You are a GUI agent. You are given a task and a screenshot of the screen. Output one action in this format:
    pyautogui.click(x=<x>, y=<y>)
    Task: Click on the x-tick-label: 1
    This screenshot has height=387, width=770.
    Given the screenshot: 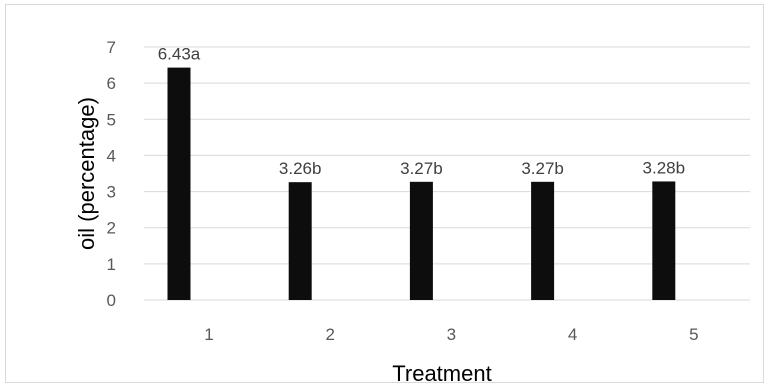 What is the action you would take?
    pyautogui.click(x=208, y=334)
    